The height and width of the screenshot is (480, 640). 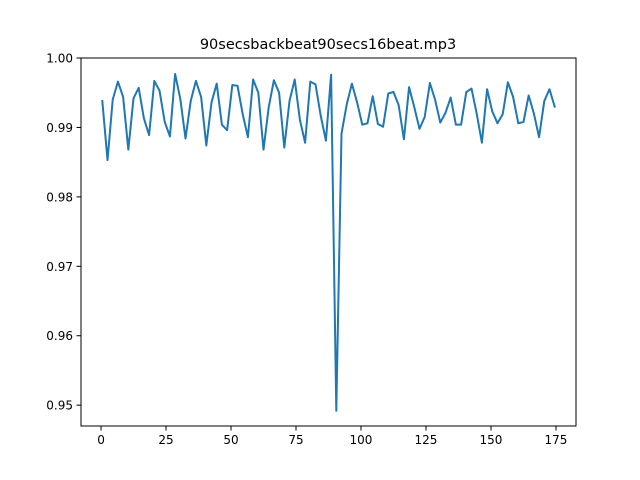 What do you see at coordinates (556, 440) in the screenshot?
I see `x-tick-label: 175` at bounding box center [556, 440].